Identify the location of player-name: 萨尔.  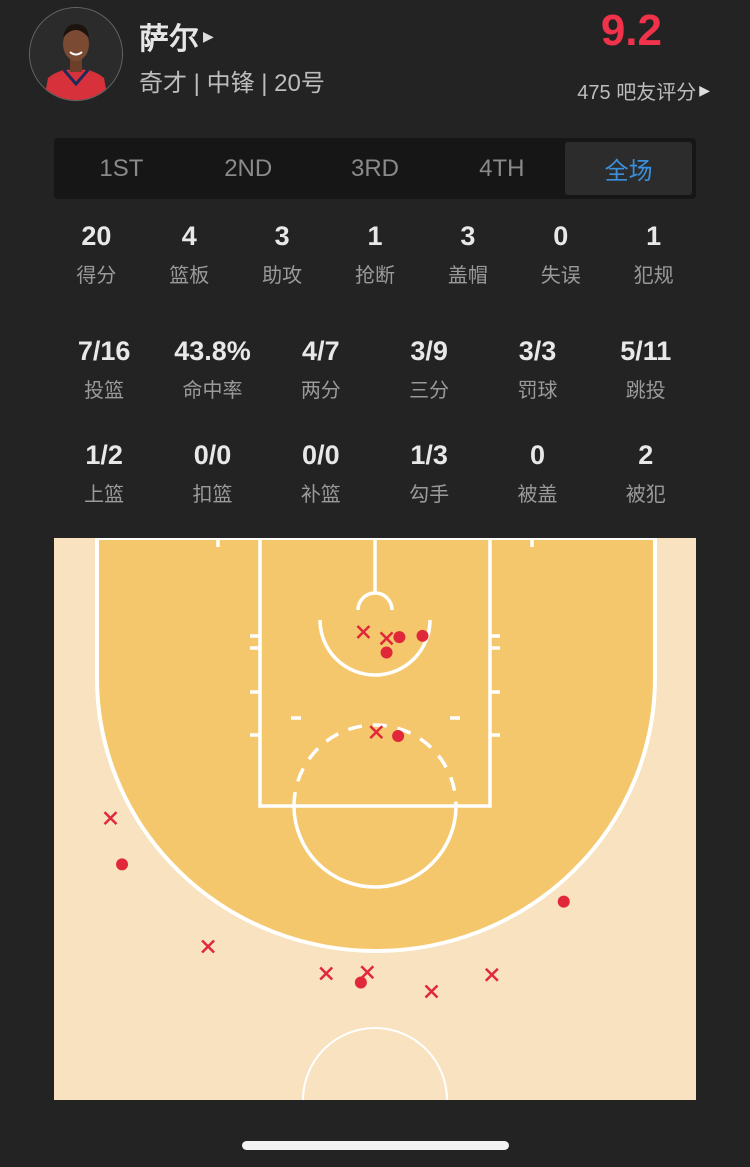
(169, 39).